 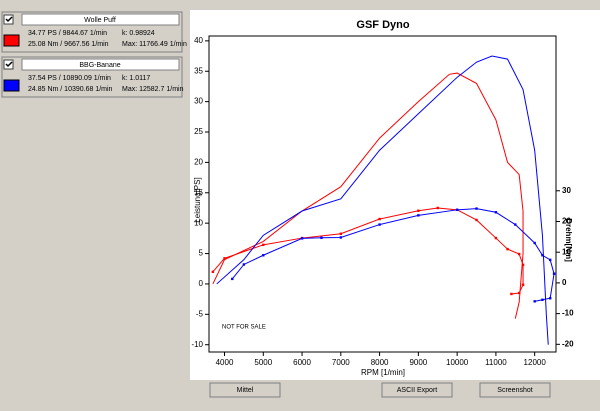 What do you see at coordinates (457, 362) in the screenshot?
I see `x-tick-label: 10000` at bounding box center [457, 362].